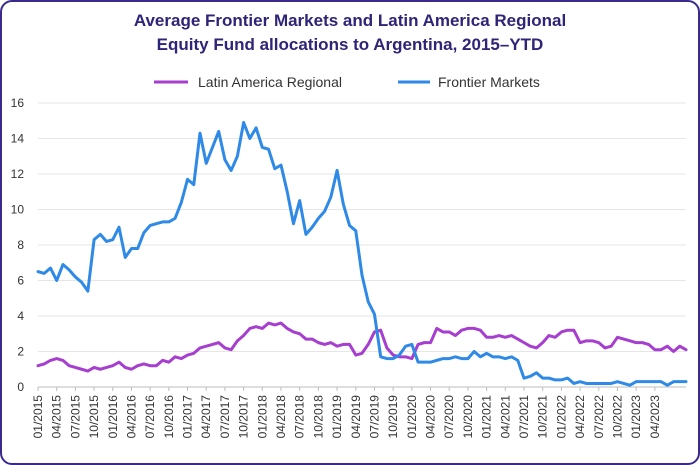 The image size is (700, 465). I want to click on x-tick-label: 01/2016, so click(113, 417).